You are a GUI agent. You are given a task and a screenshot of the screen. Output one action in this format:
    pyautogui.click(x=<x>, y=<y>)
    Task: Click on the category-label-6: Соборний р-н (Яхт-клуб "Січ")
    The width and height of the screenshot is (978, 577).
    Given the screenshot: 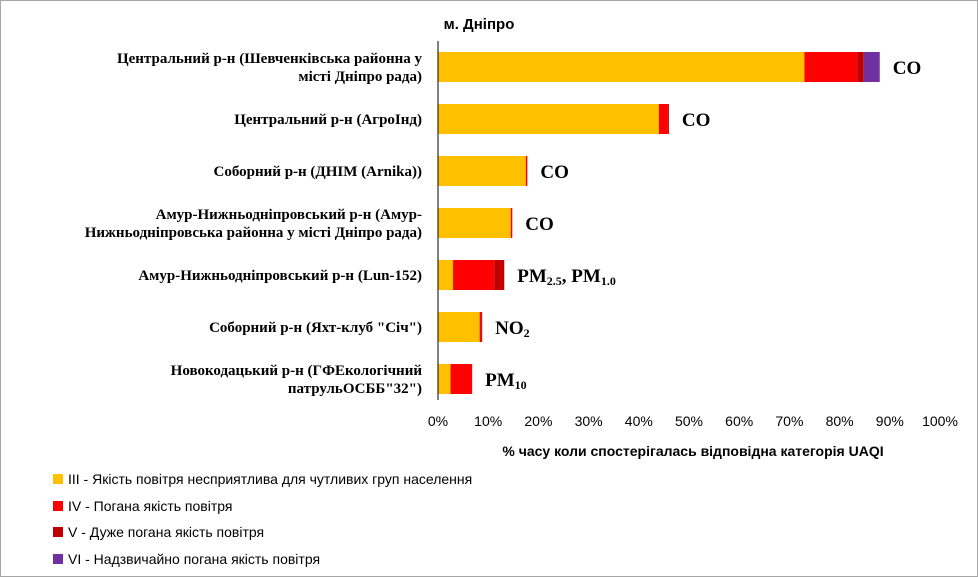 What is the action you would take?
    pyautogui.click(x=315, y=328)
    